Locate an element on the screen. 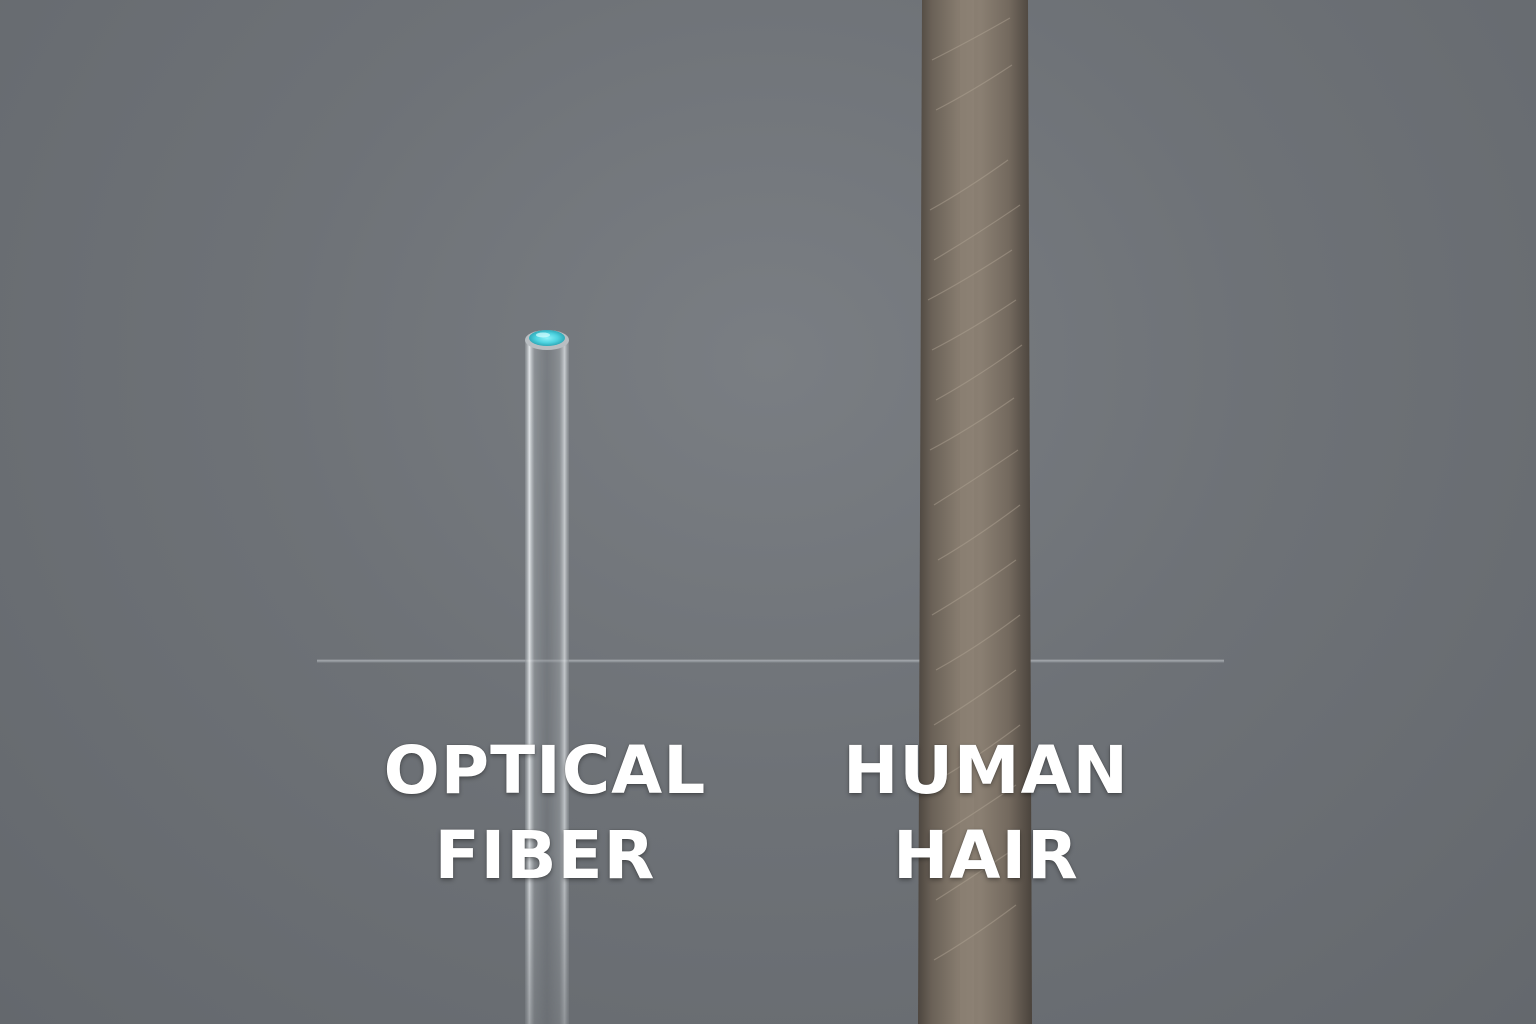  optical-fiber-illustration is located at coordinates (547, 677).